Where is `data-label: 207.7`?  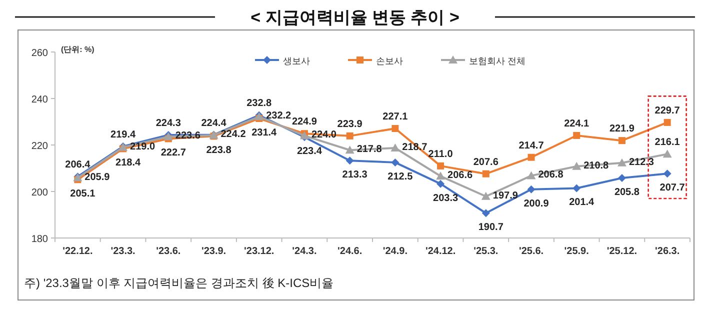 data-label: 207.7 is located at coordinates (673, 188).